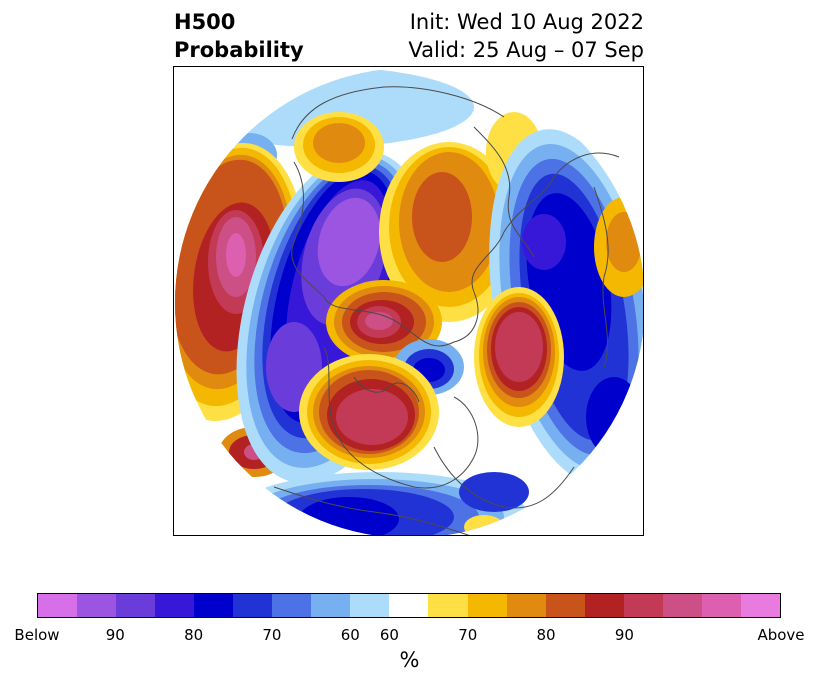 This screenshot has height=686, width=819. What do you see at coordinates (205, 22) in the screenshot?
I see `title-variable: H500` at bounding box center [205, 22].